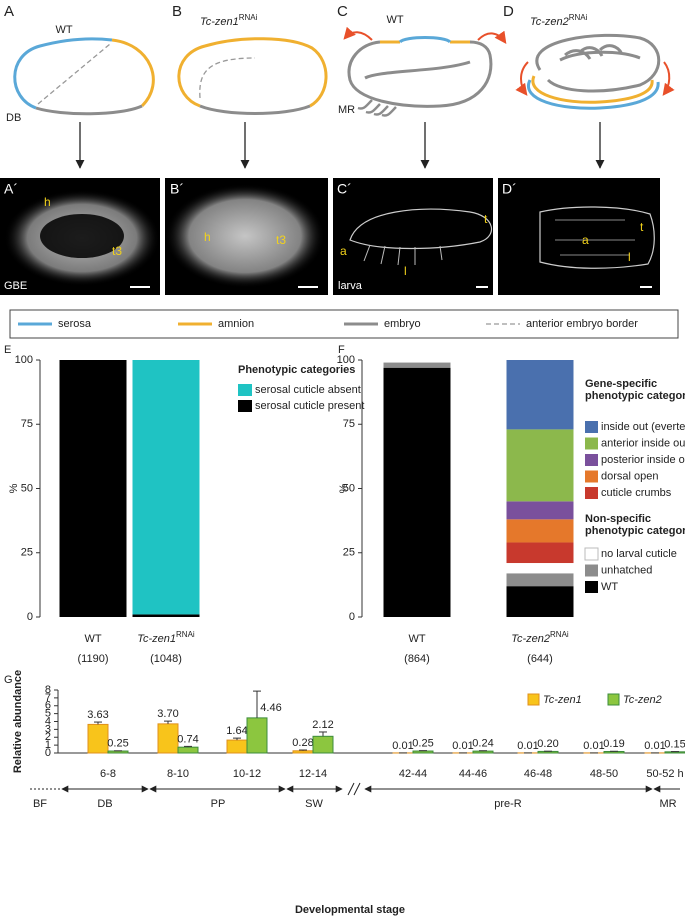 This screenshot has width=685, height=921. Describe the element at coordinates (302, 743) in the screenshot. I see `value-label: 0.28` at that location.